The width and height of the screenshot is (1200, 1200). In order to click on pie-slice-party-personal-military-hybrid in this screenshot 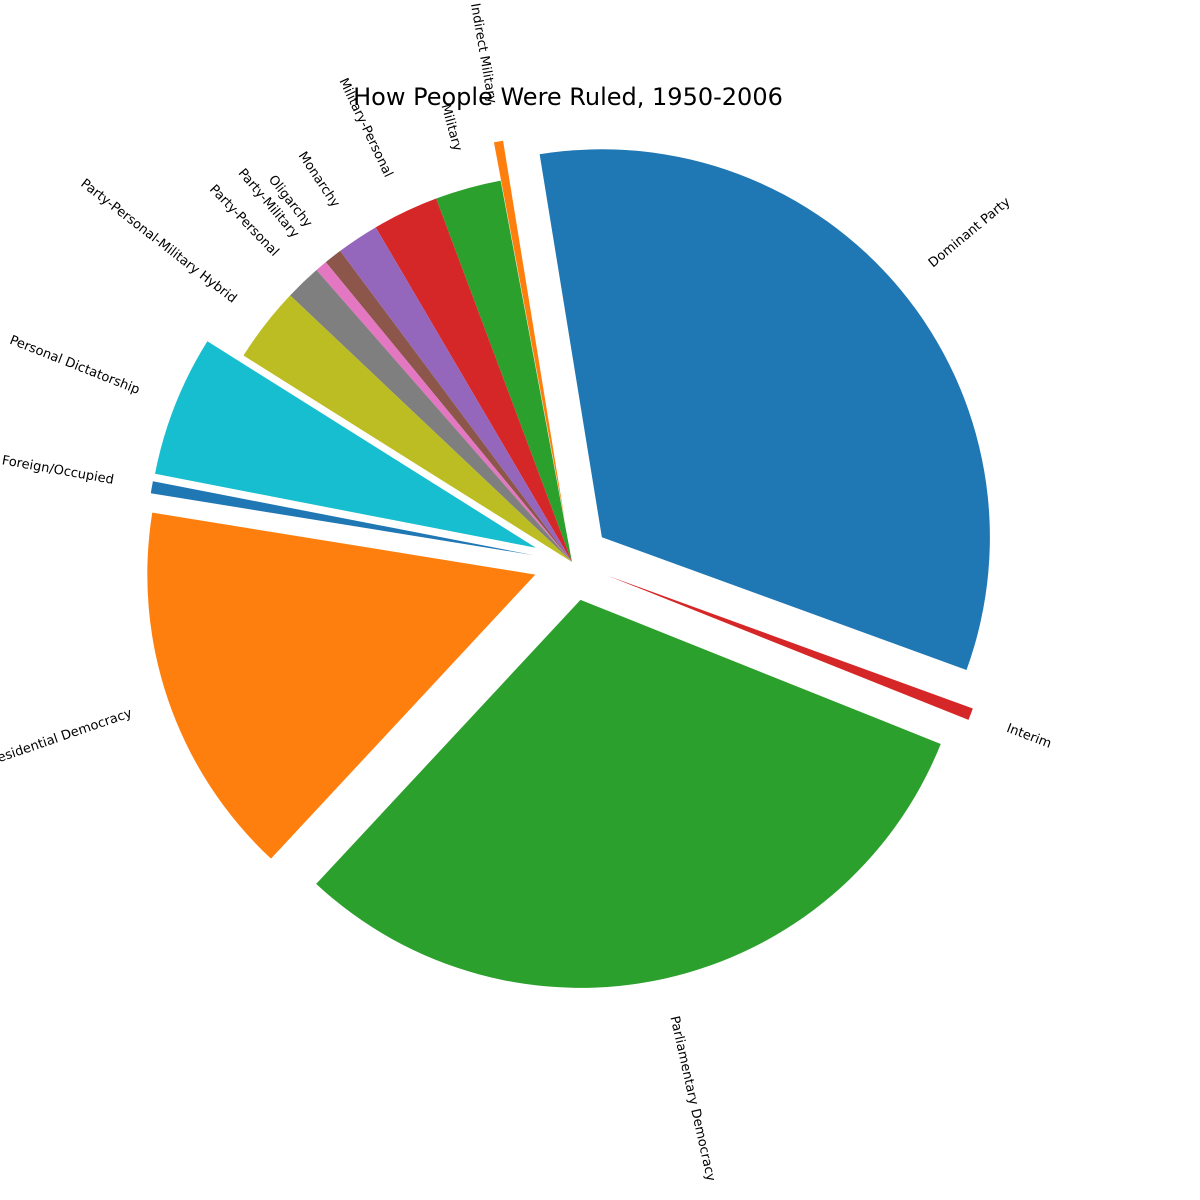, I will do `click(408, 428)`.